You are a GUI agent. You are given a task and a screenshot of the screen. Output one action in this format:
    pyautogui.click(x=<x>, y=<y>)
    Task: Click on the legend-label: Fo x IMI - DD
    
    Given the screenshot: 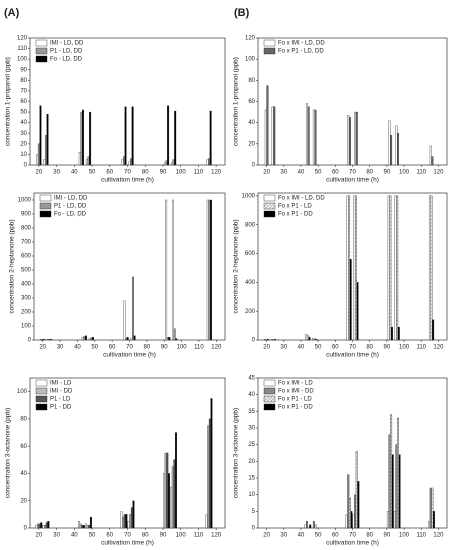 What is the action you would take?
    pyautogui.click(x=296, y=392)
    